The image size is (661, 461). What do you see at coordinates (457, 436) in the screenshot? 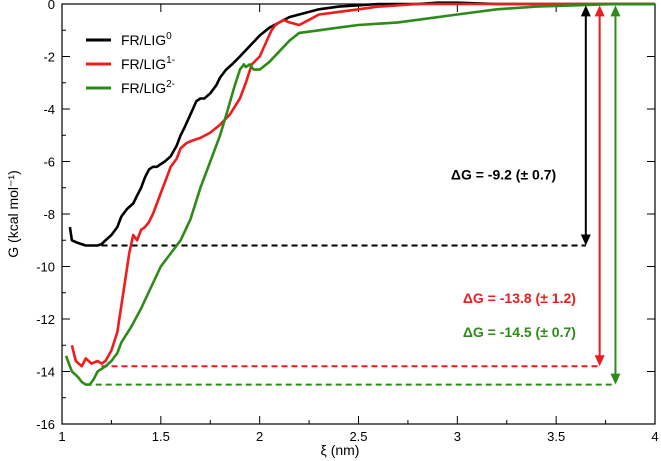
I see `x-tick-label: 3` at bounding box center [457, 436].